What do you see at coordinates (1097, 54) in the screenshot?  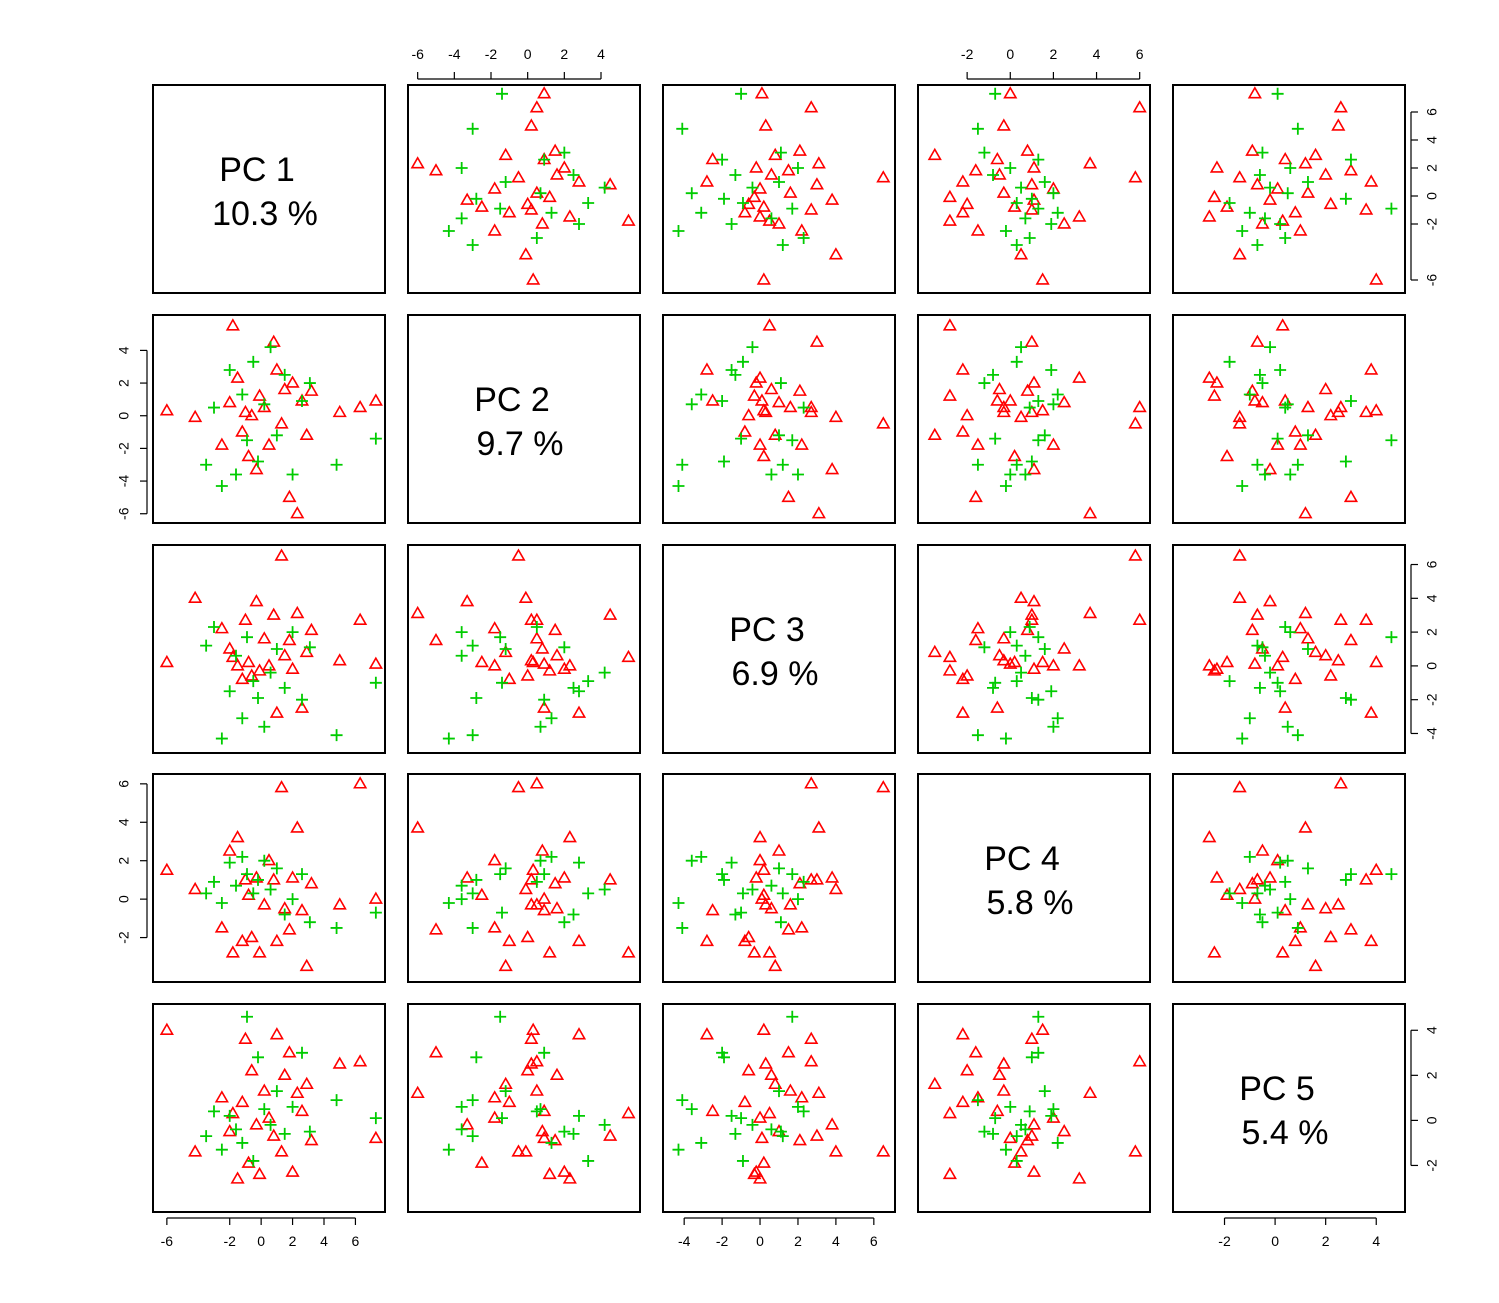 I see `tick-label-pc4: 4` at bounding box center [1097, 54].